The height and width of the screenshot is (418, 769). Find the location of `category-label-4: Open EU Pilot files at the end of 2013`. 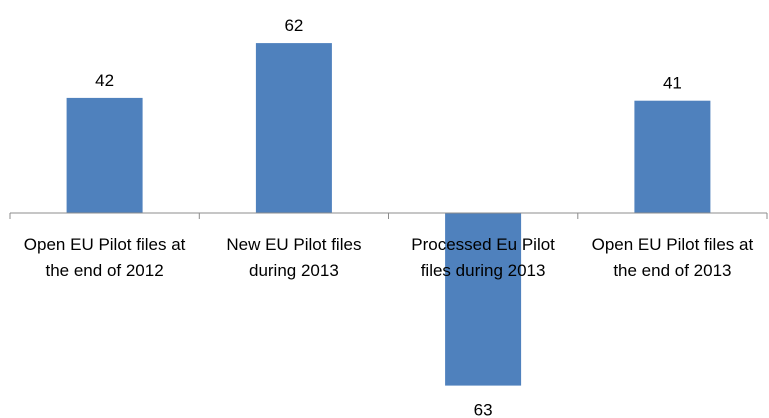

category-label-4: Open EU Pilot files at the end of 2013 is located at coordinates (673, 257).